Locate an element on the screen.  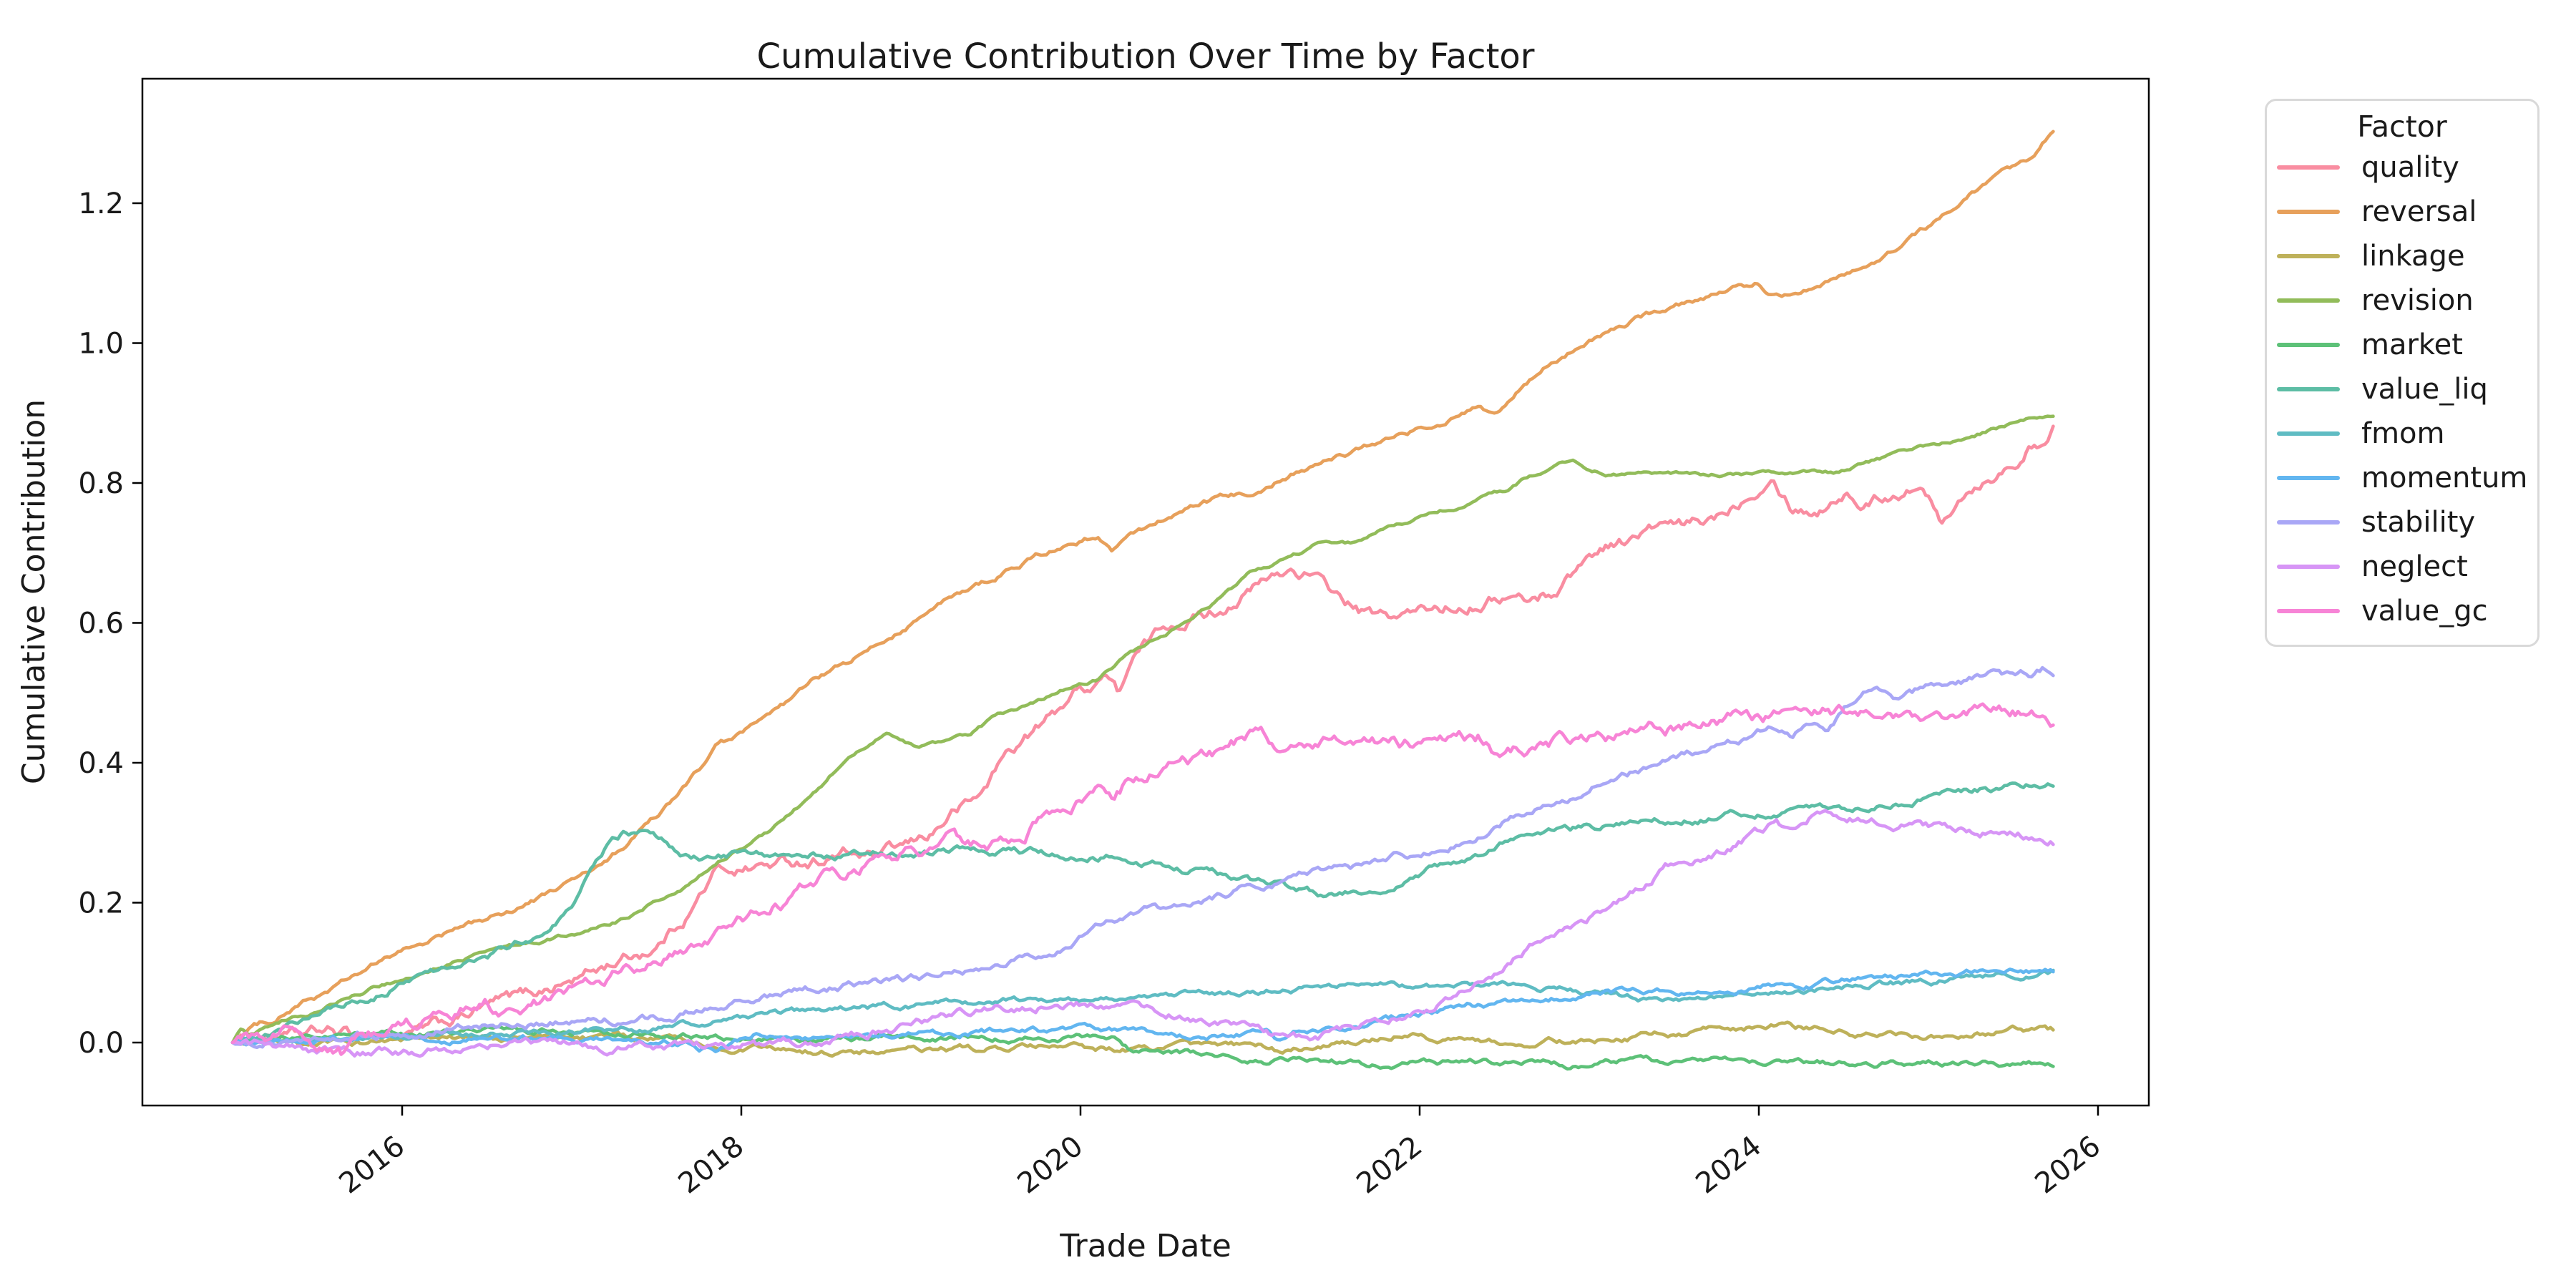
legend-label: value_gc is located at coordinates (2424, 611).